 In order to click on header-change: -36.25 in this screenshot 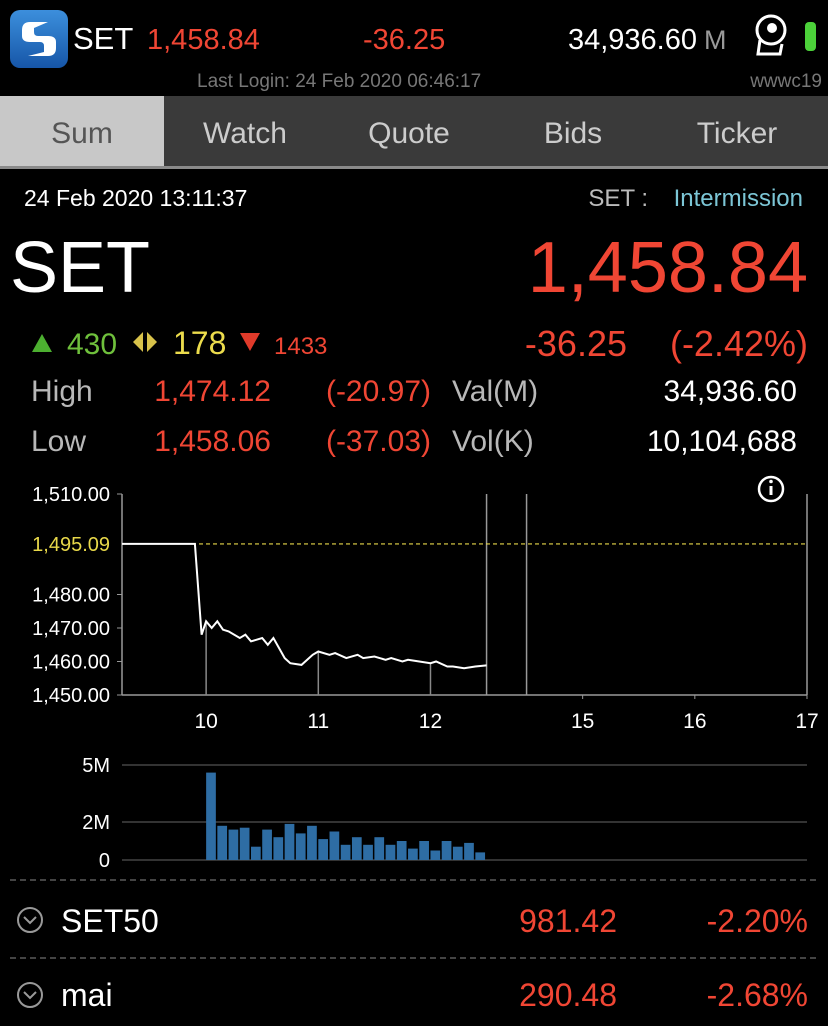, I will do `click(404, 40)`.